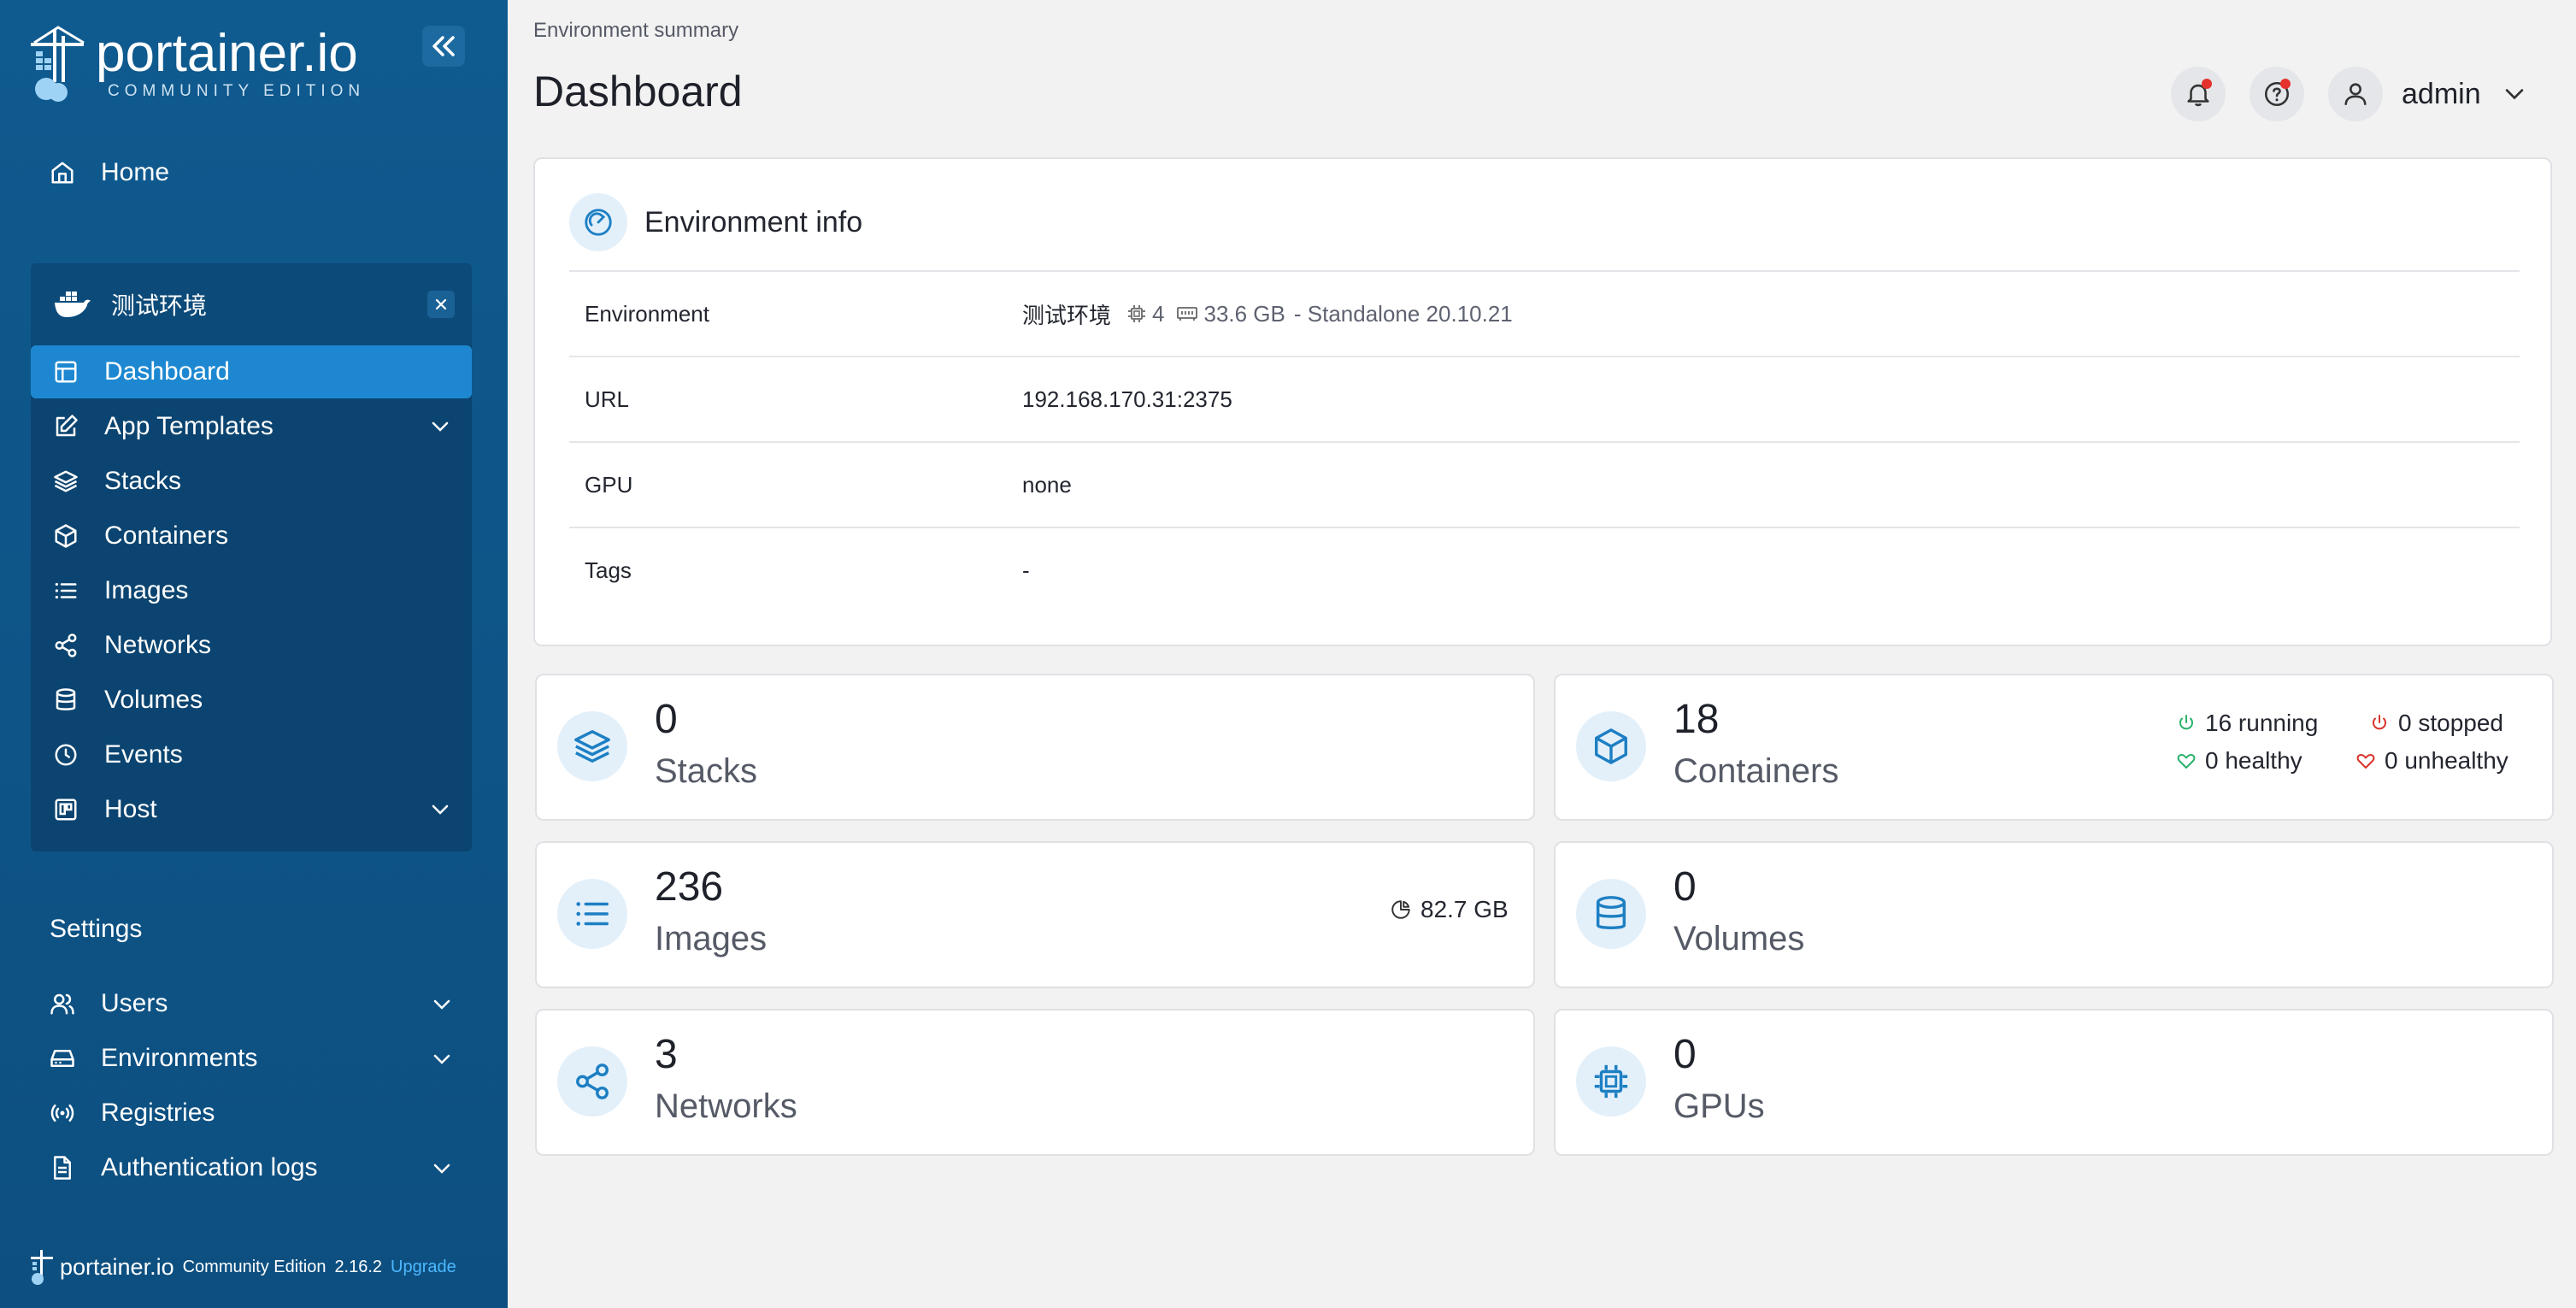 The height and width of the screenshot is (1308, 2576). I want to click on sidebar-item-environments: Environments, so click(255, 1058).